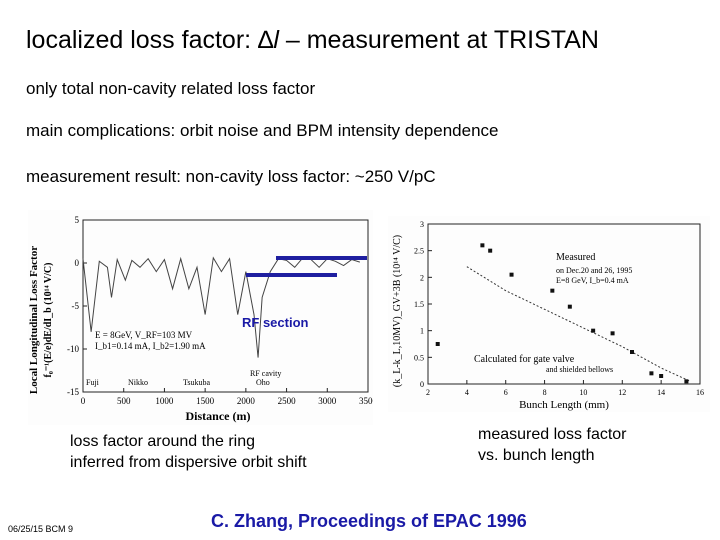  Describe the element at coordinates (73, 349) in the screenshot. I see `left-ytick-label: -10` at that location.